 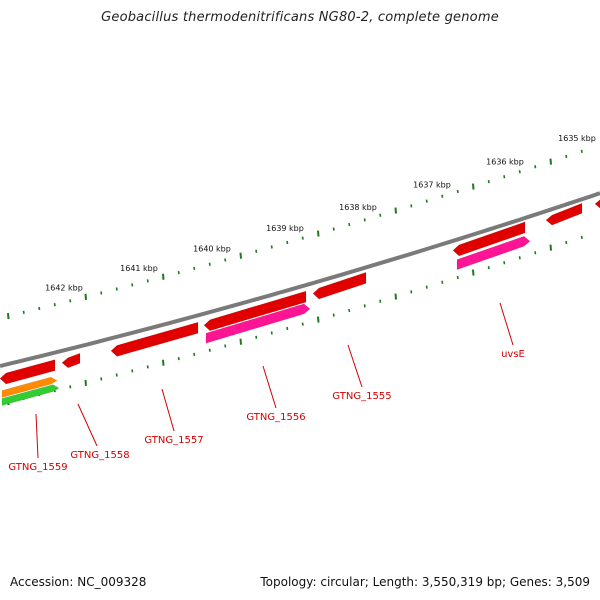 I want to click on gene-label: uvsE, so click(x=513, y=354).